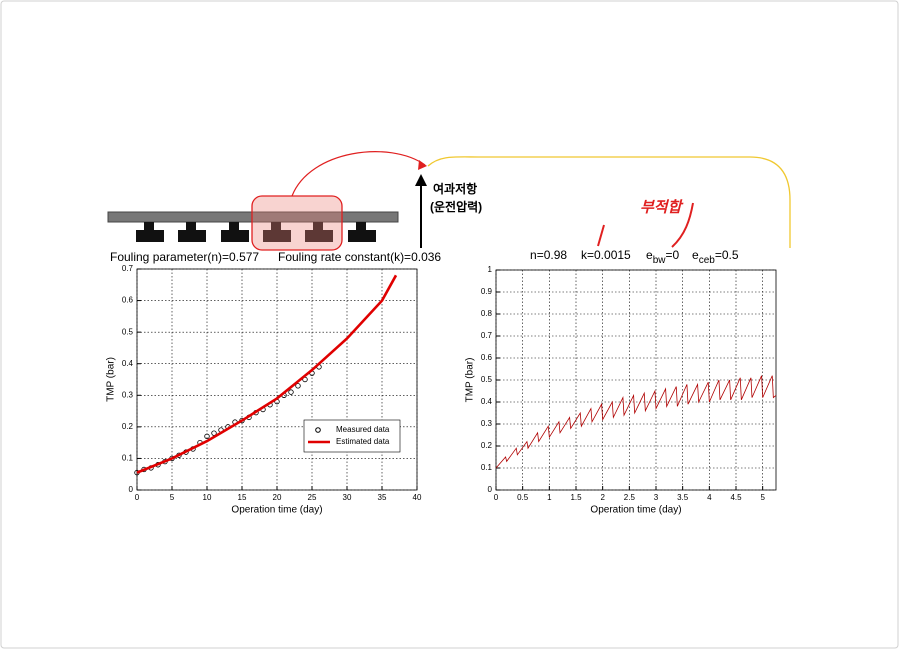  What do you see at coordinates (359, 257) in the screenshot?
I see `annotation: Fouling rate constant(k)=0.036` at bounding box center [359, 257].